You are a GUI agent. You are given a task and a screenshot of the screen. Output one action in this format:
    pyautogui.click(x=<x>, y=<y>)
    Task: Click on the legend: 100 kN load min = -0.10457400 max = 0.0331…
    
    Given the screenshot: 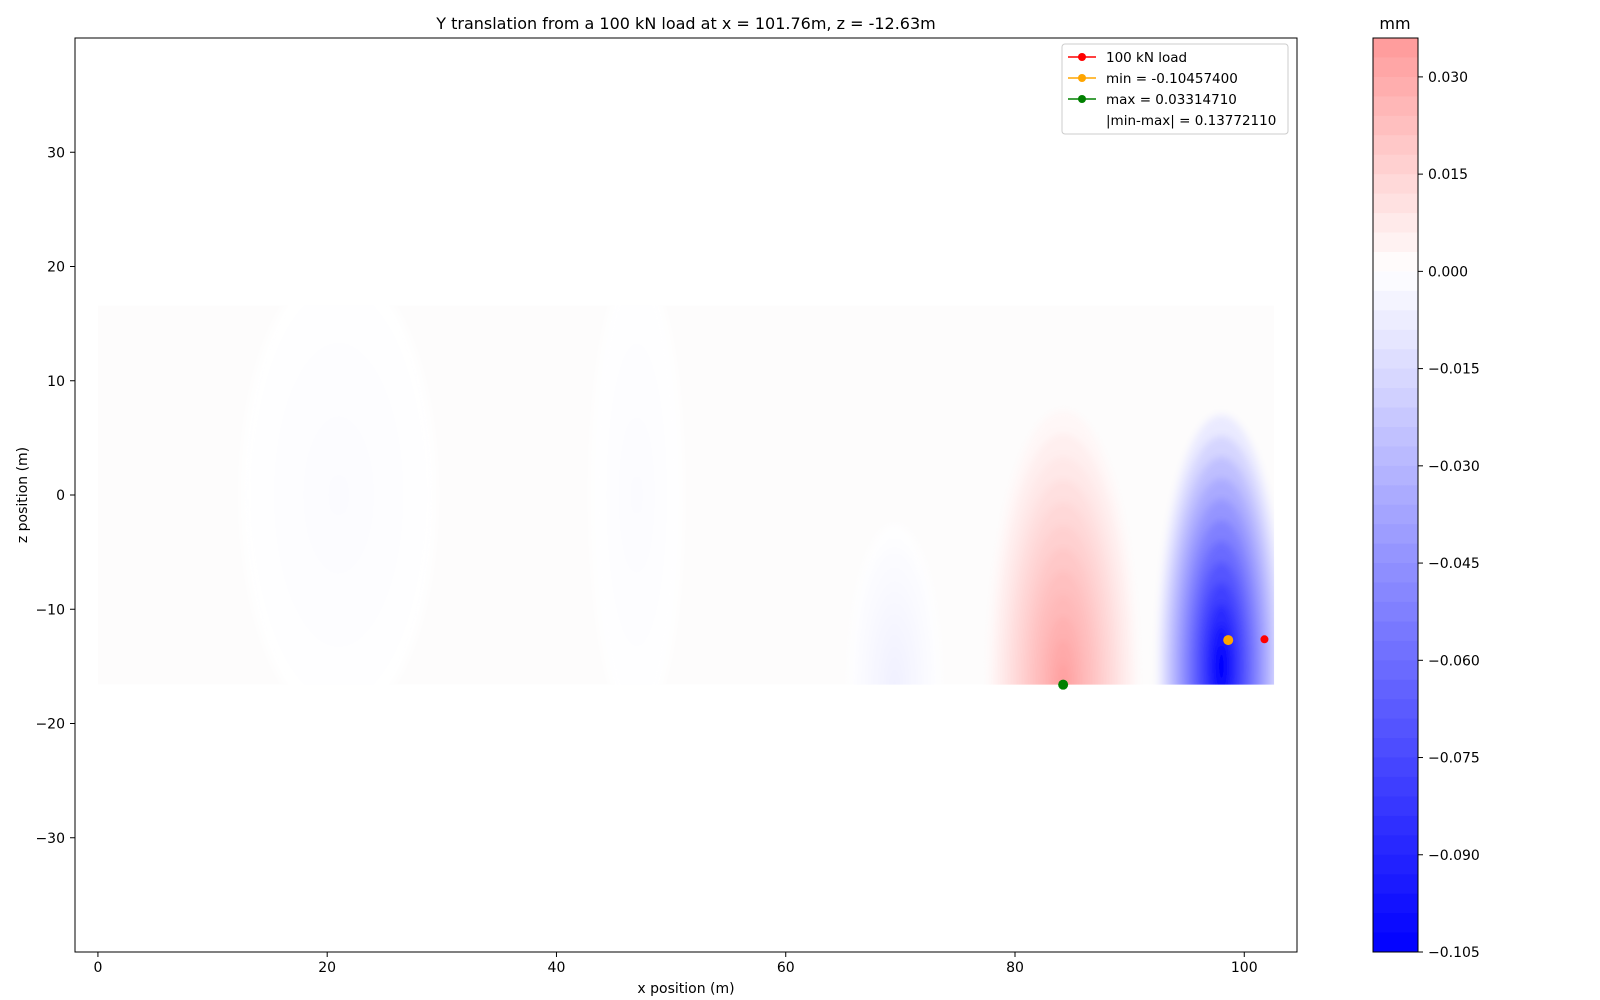 What is the action you would take?
    pyautogui.click(x=1175, y=89)
    